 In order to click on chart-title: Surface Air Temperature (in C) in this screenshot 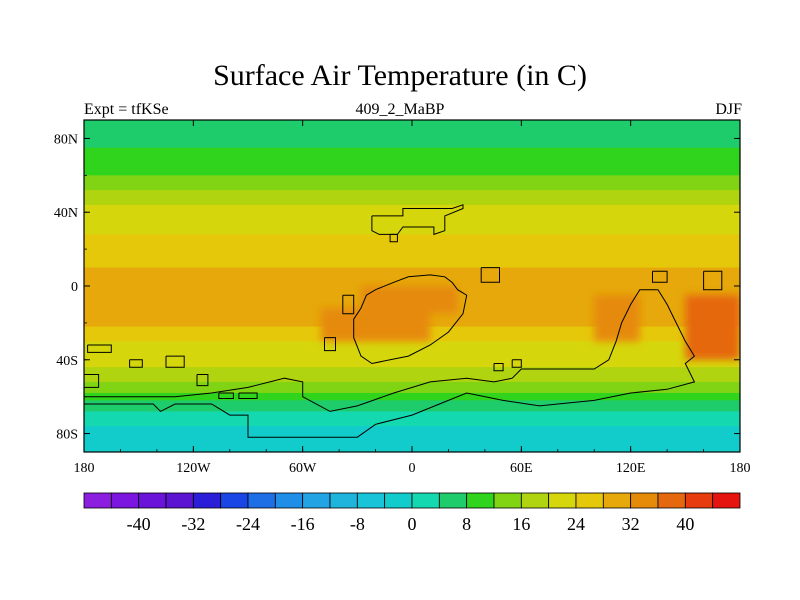, I will do `click(400, 75)`.